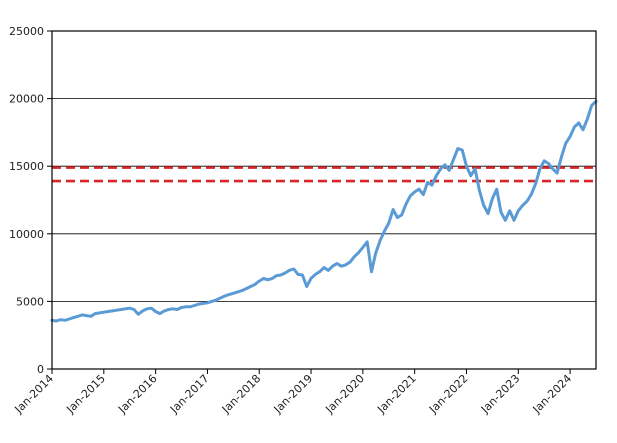 The image size is (617, 443). I want to click on x-tick-label: Jan-2017, so click(189, 394).